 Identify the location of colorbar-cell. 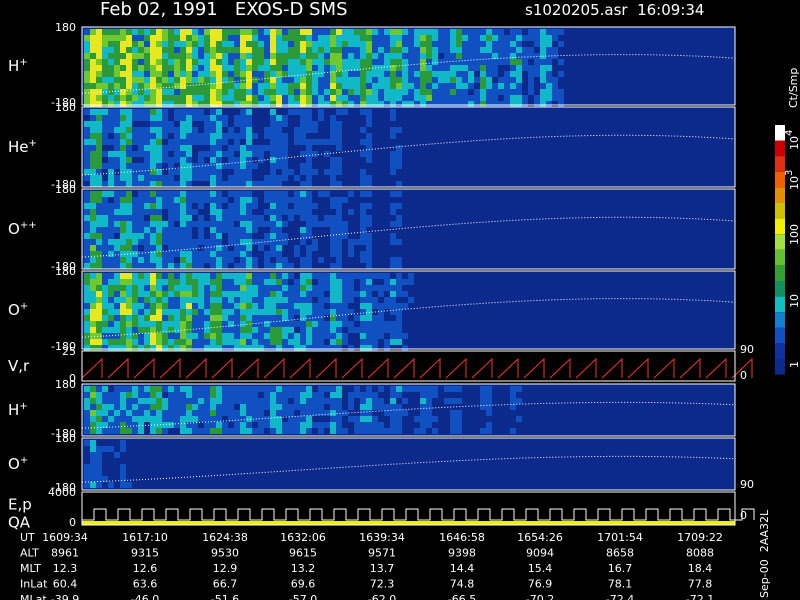
(780, 351).